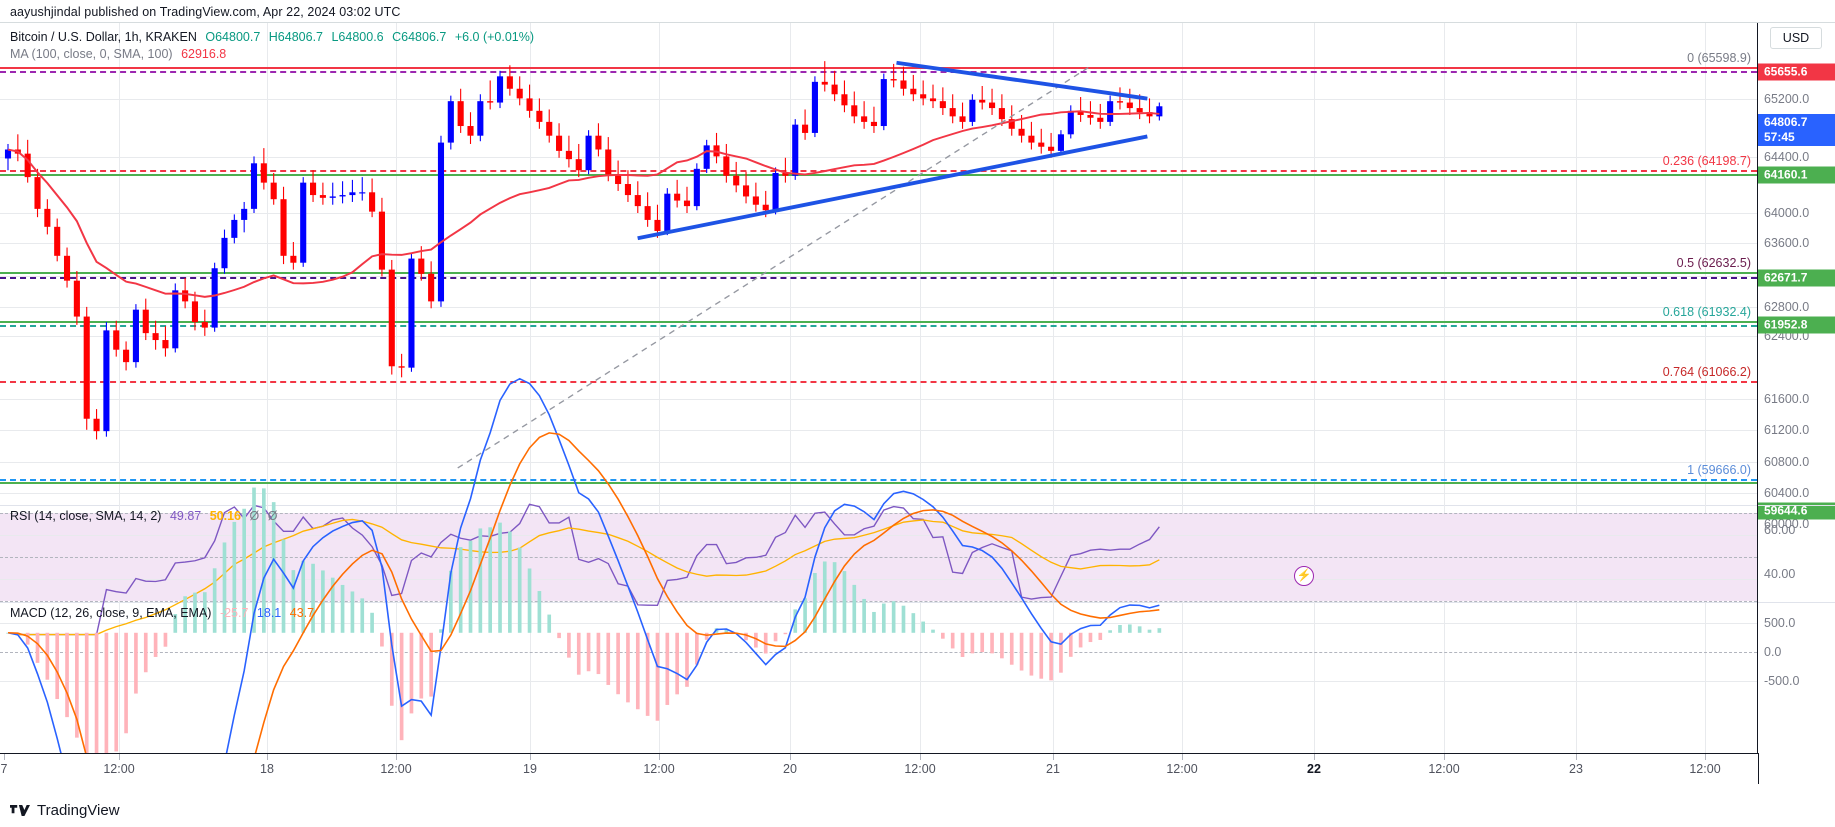  Describe the element at coordinates (1796, 72) in the screenshot. I see `price-badge: 65655.6` at that location.